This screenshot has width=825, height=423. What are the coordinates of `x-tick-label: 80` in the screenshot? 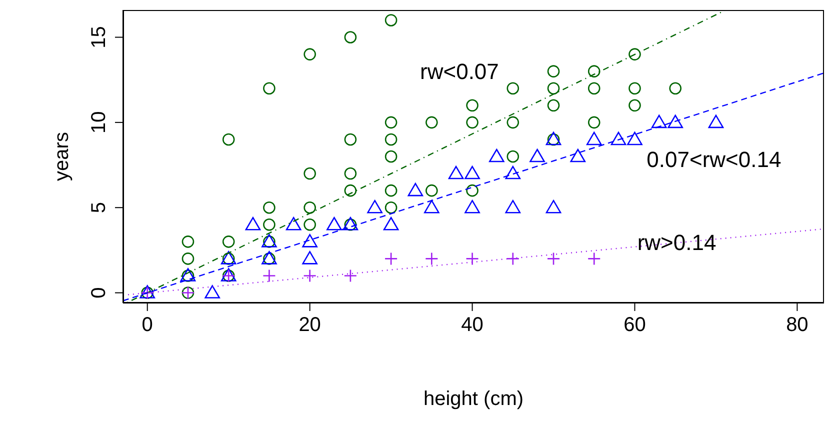 It's located at (797, 325).